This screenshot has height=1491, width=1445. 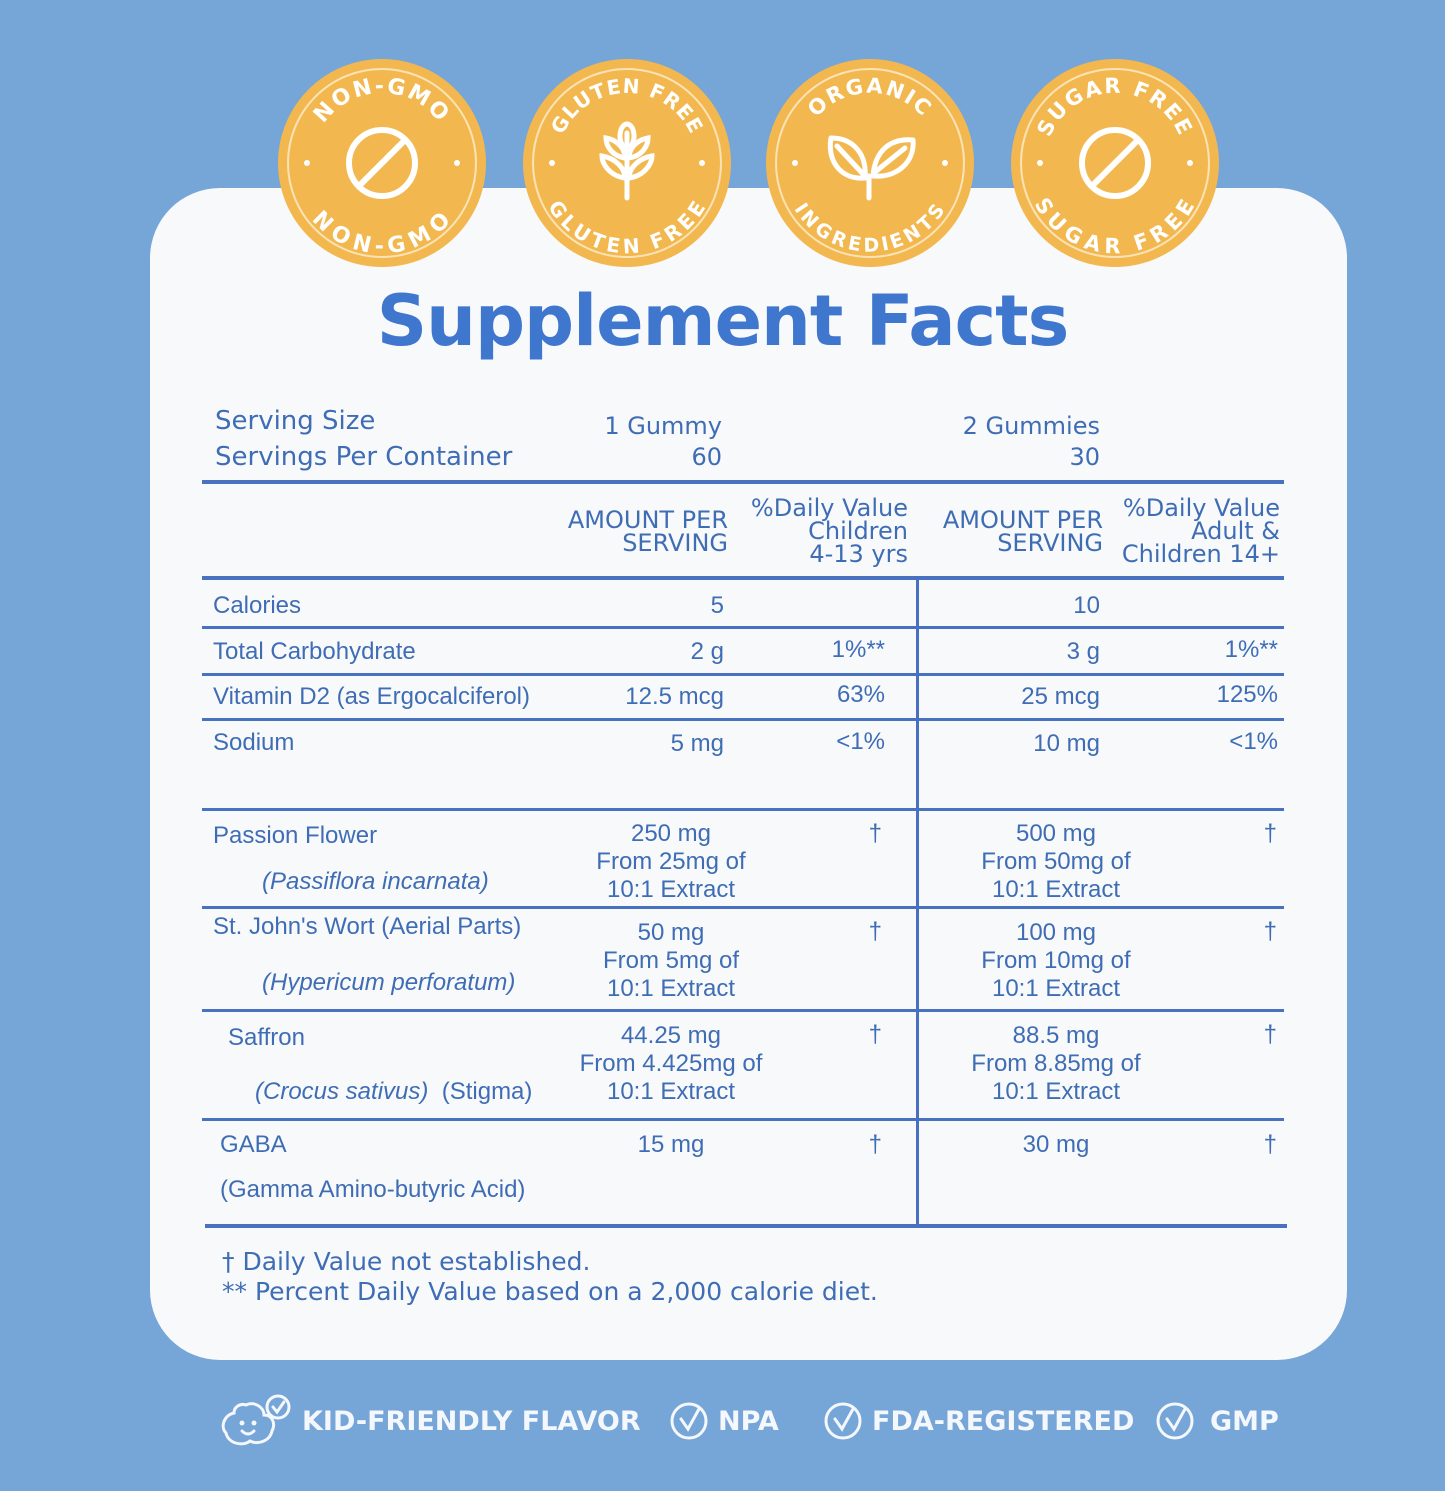 What do you see at coordinates (707, 651) in the screenshot?
I see `carb-children: 2 g` at bounding box center [707, 651].